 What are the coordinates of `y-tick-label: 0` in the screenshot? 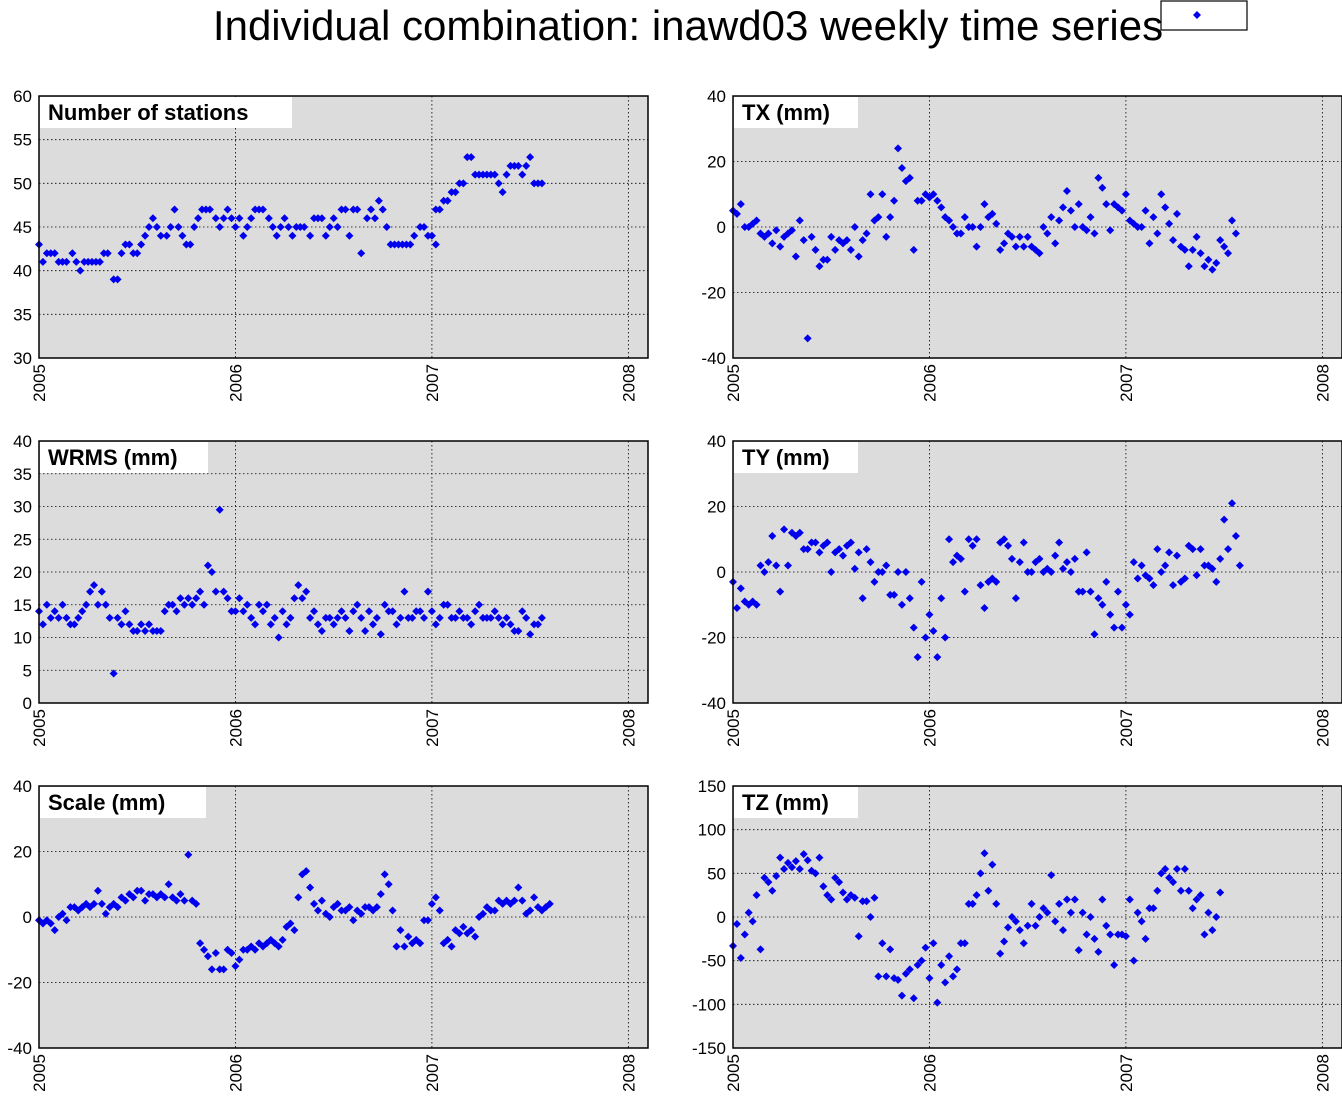 It's located at (27, 917).